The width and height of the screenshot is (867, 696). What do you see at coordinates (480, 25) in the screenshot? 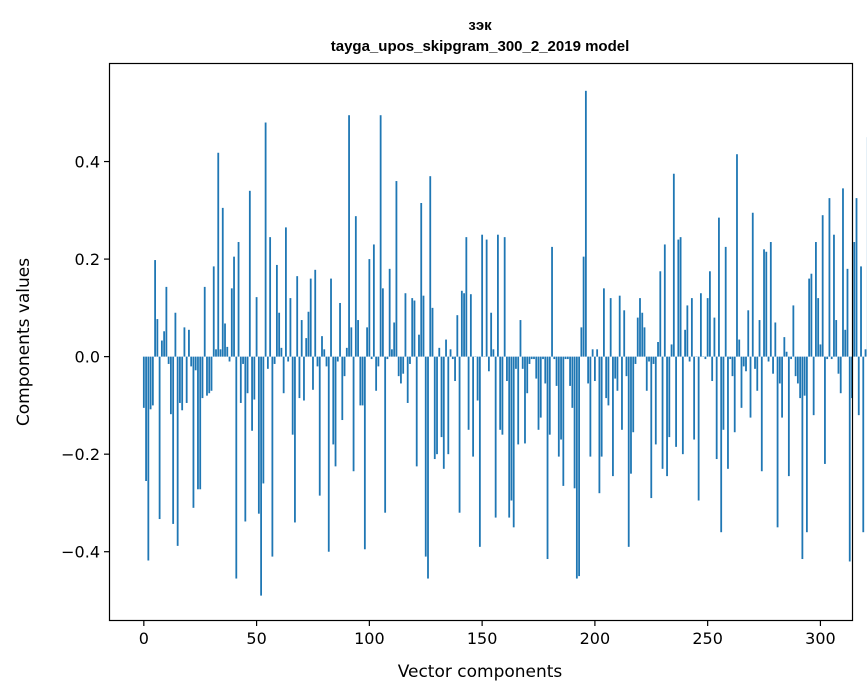
I see `chart-title: зэк` at bounding box center [480, 25].